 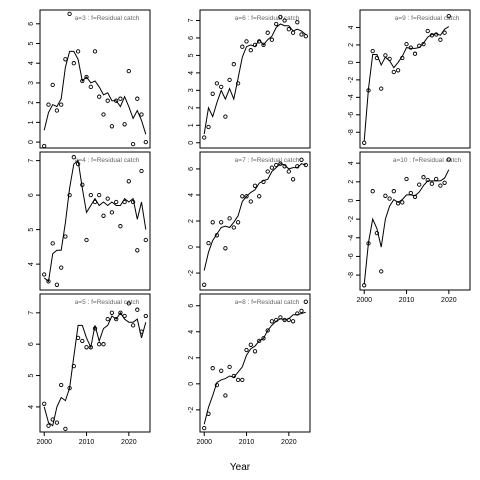 I want to click on panel-5: a=7 : f=Residual catch -2 0 2 4 6, so click(x=249, y=221).